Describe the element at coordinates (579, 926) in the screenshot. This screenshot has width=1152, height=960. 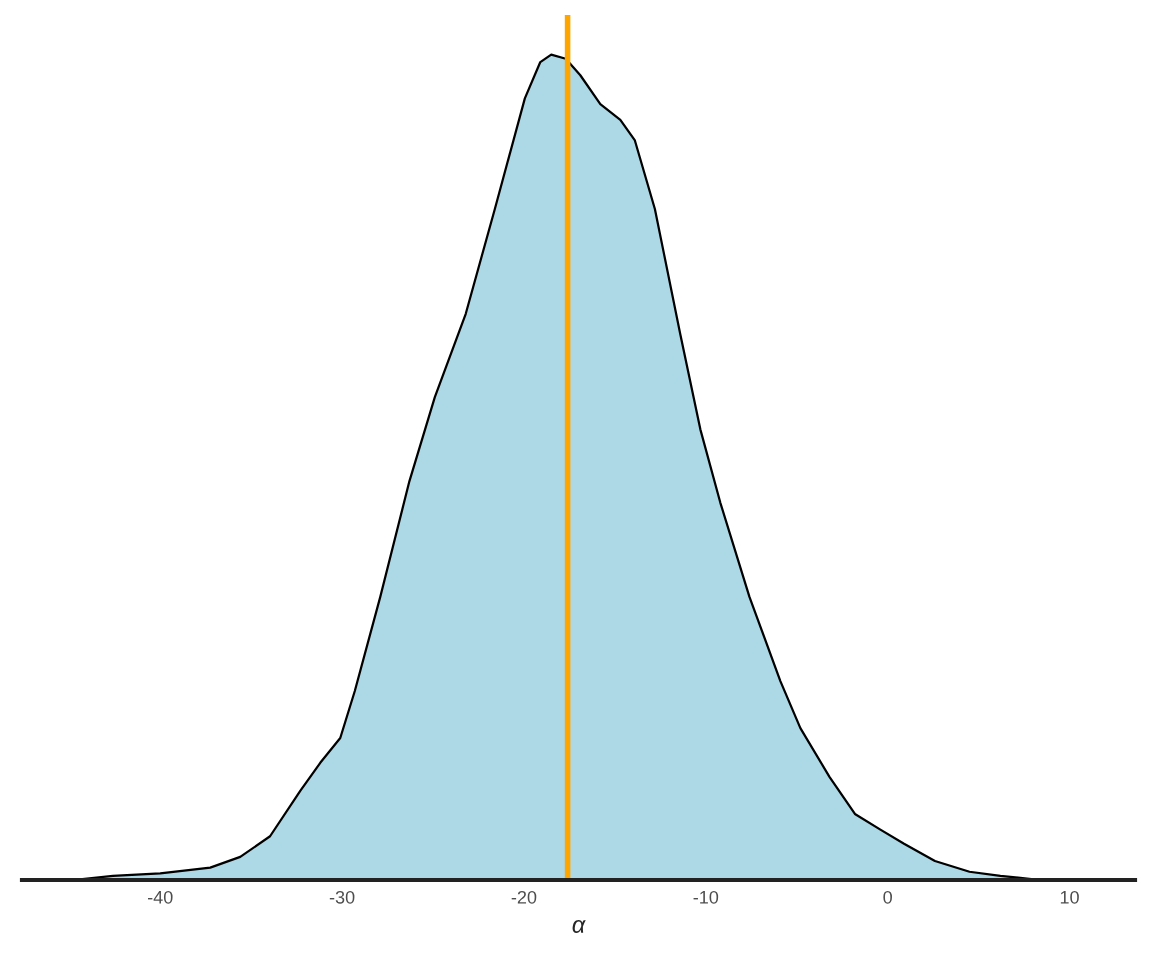
I see `x-axis-title: α` at that location.